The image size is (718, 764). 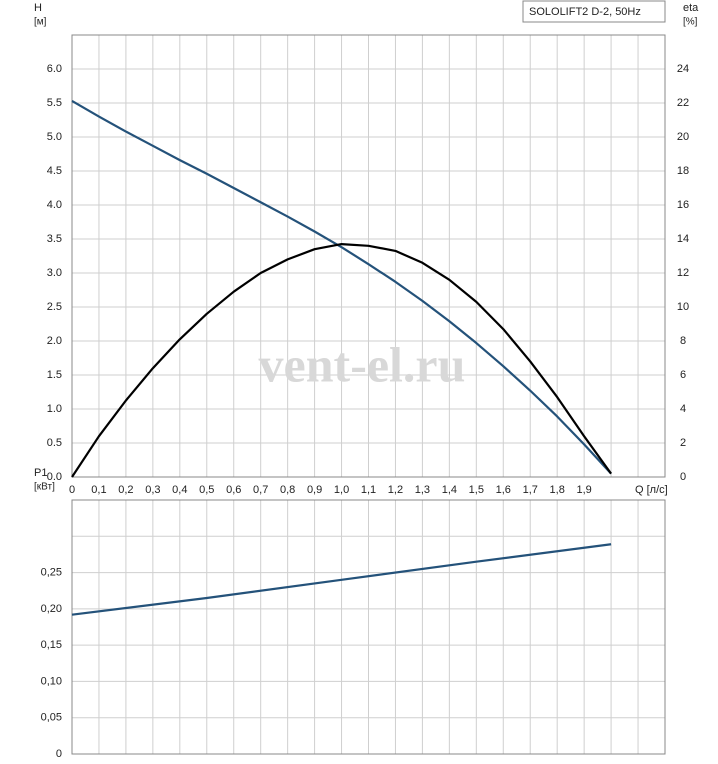 What do you see at coordinates (683, 375) in the screenshot?
I see `y2-tick-label: 6` at bounding box center [683, 375].